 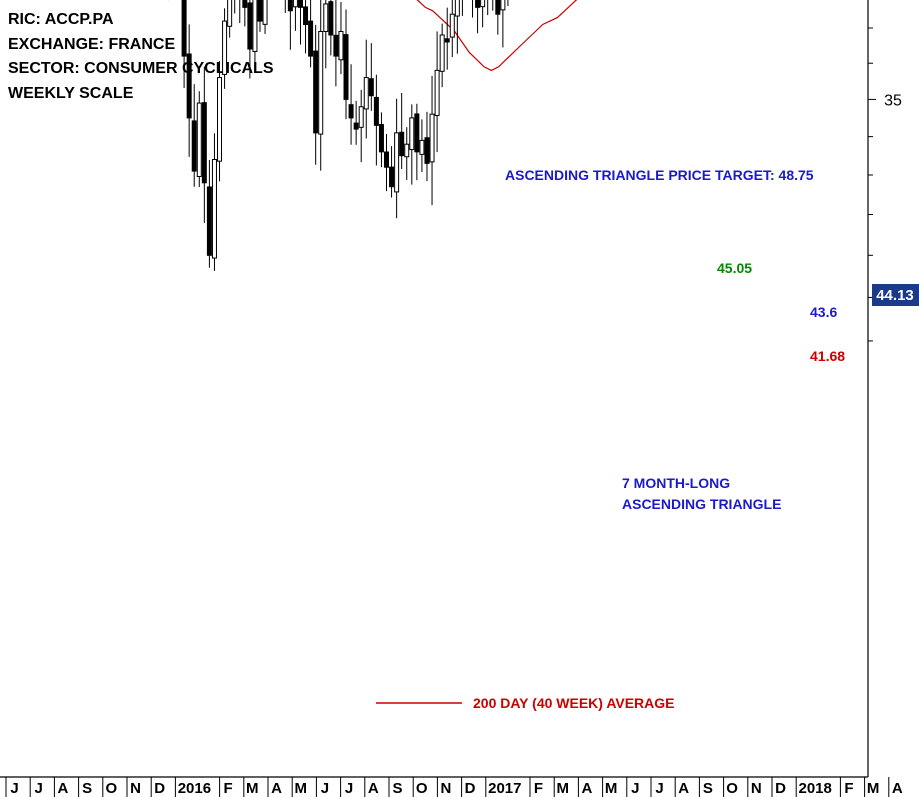 I want to click on sector-label: SECTOR: CONSUMER CYCLICALS, so click(x=141, y=68).